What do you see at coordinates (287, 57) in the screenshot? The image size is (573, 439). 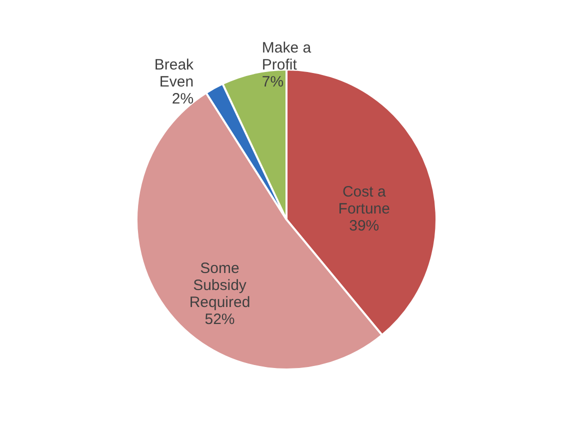 I see `slice-label: Make a Profit` at bounding box center [287, 57].